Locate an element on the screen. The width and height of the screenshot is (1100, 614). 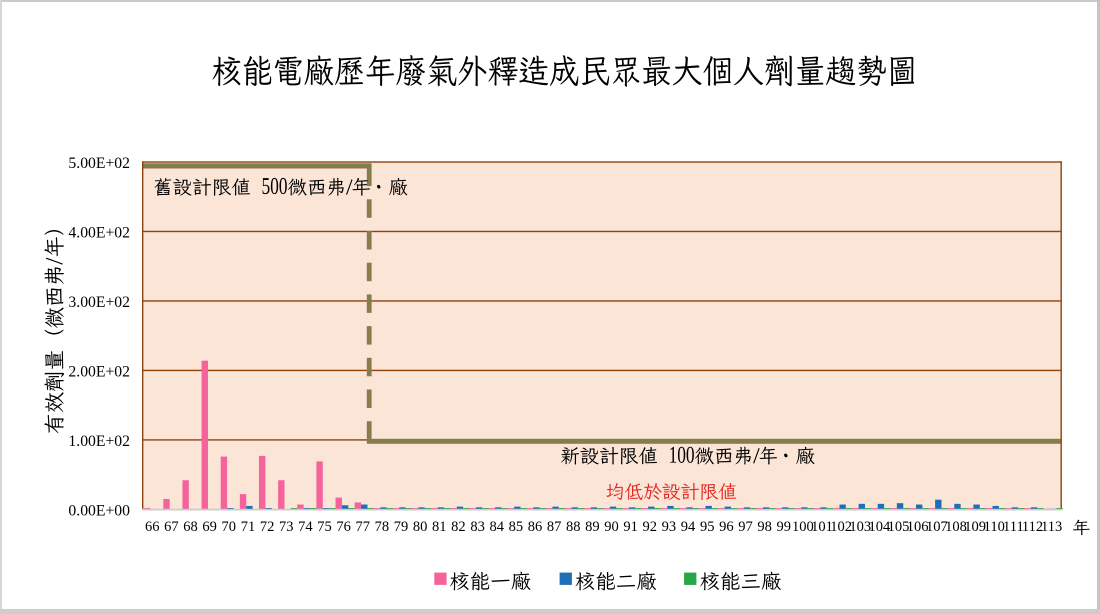
svg-text: 113 is located at coordinates (1051, 527).